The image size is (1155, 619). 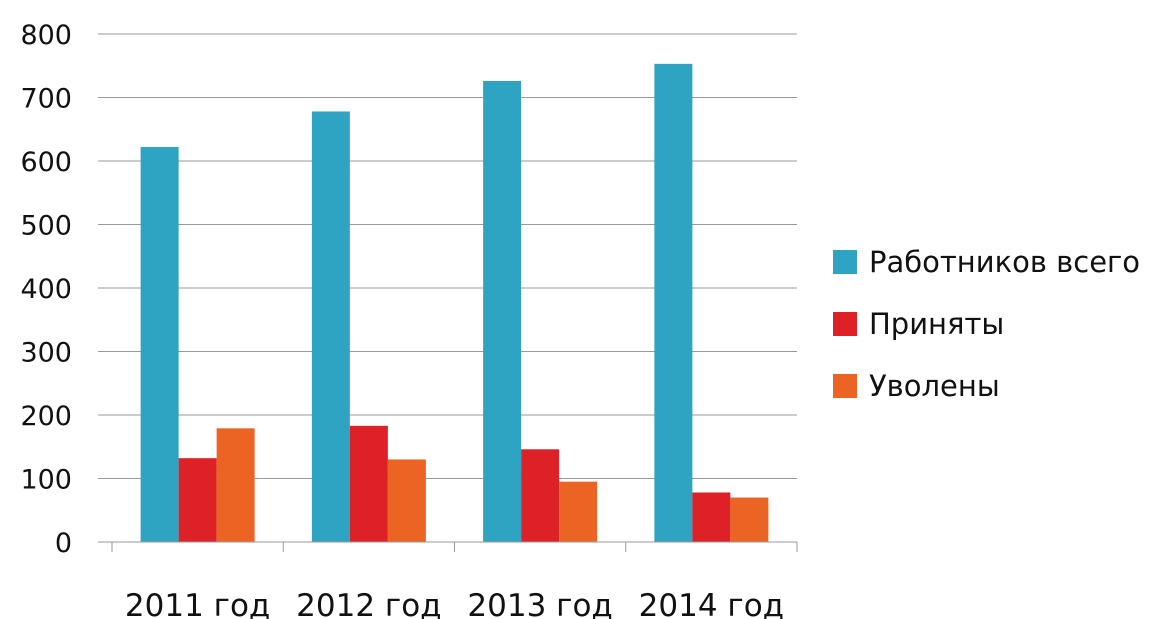 What do you see at coordinates (197, 603) in the screenshot?
I see `x-category-label: 2011 год` at bounding box center [197, 603].